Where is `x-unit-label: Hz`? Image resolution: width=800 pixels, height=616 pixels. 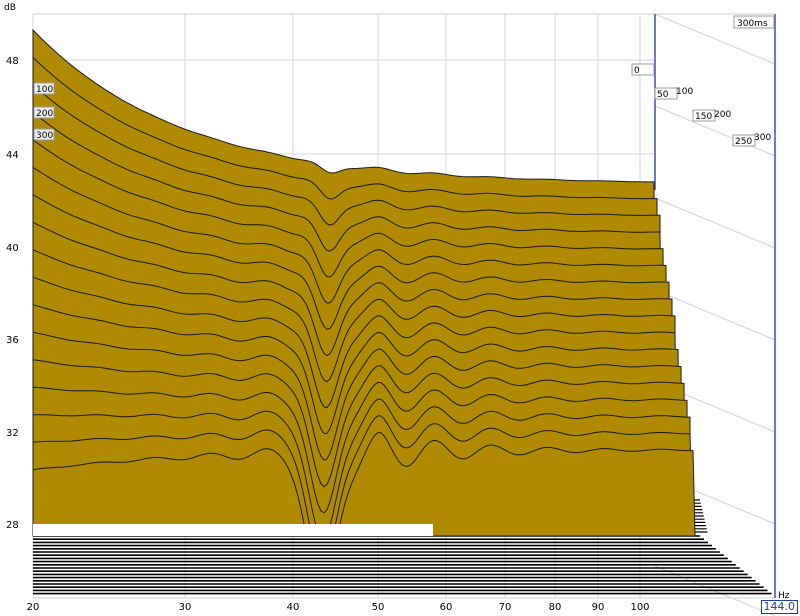
x-unit-label: Hz is located at coordinates (784, 596).